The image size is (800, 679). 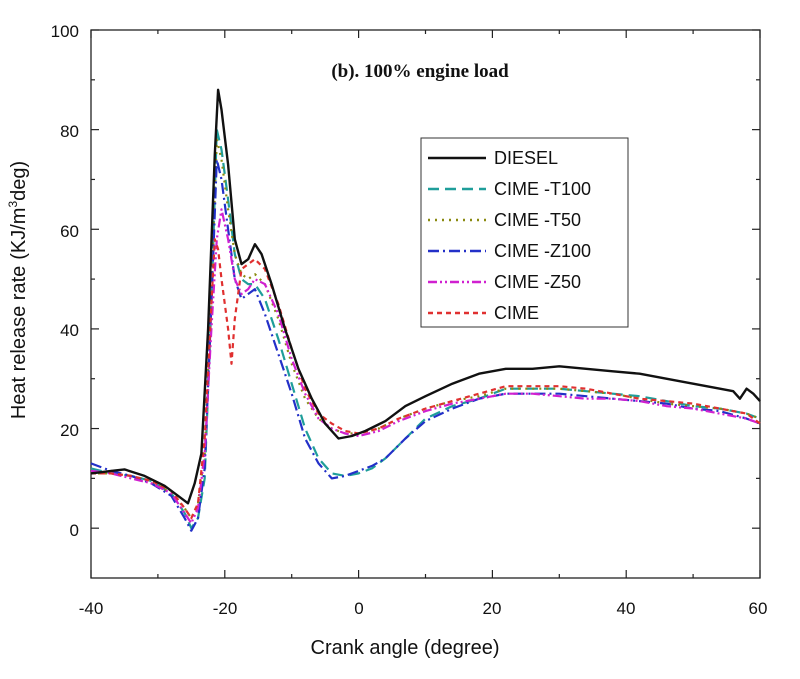 I want to click on y-tick-labels: 0 20 40 60 80 100, so click(x=65, y=281).